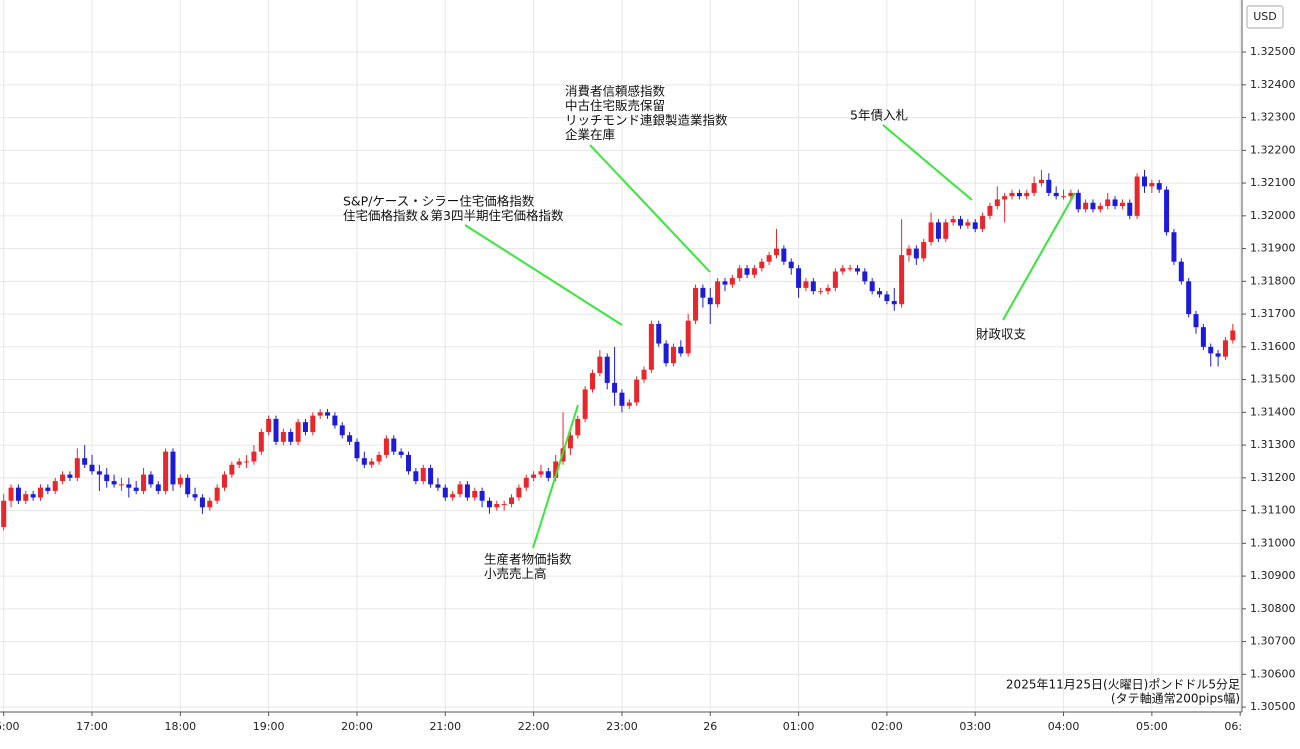 This screenshot has width=1300, height=749. What do you see at coordinates (528, 559) in the screenshot?
I see `annotation-text: 生産者物価指数` at bounding box center [528, 559].